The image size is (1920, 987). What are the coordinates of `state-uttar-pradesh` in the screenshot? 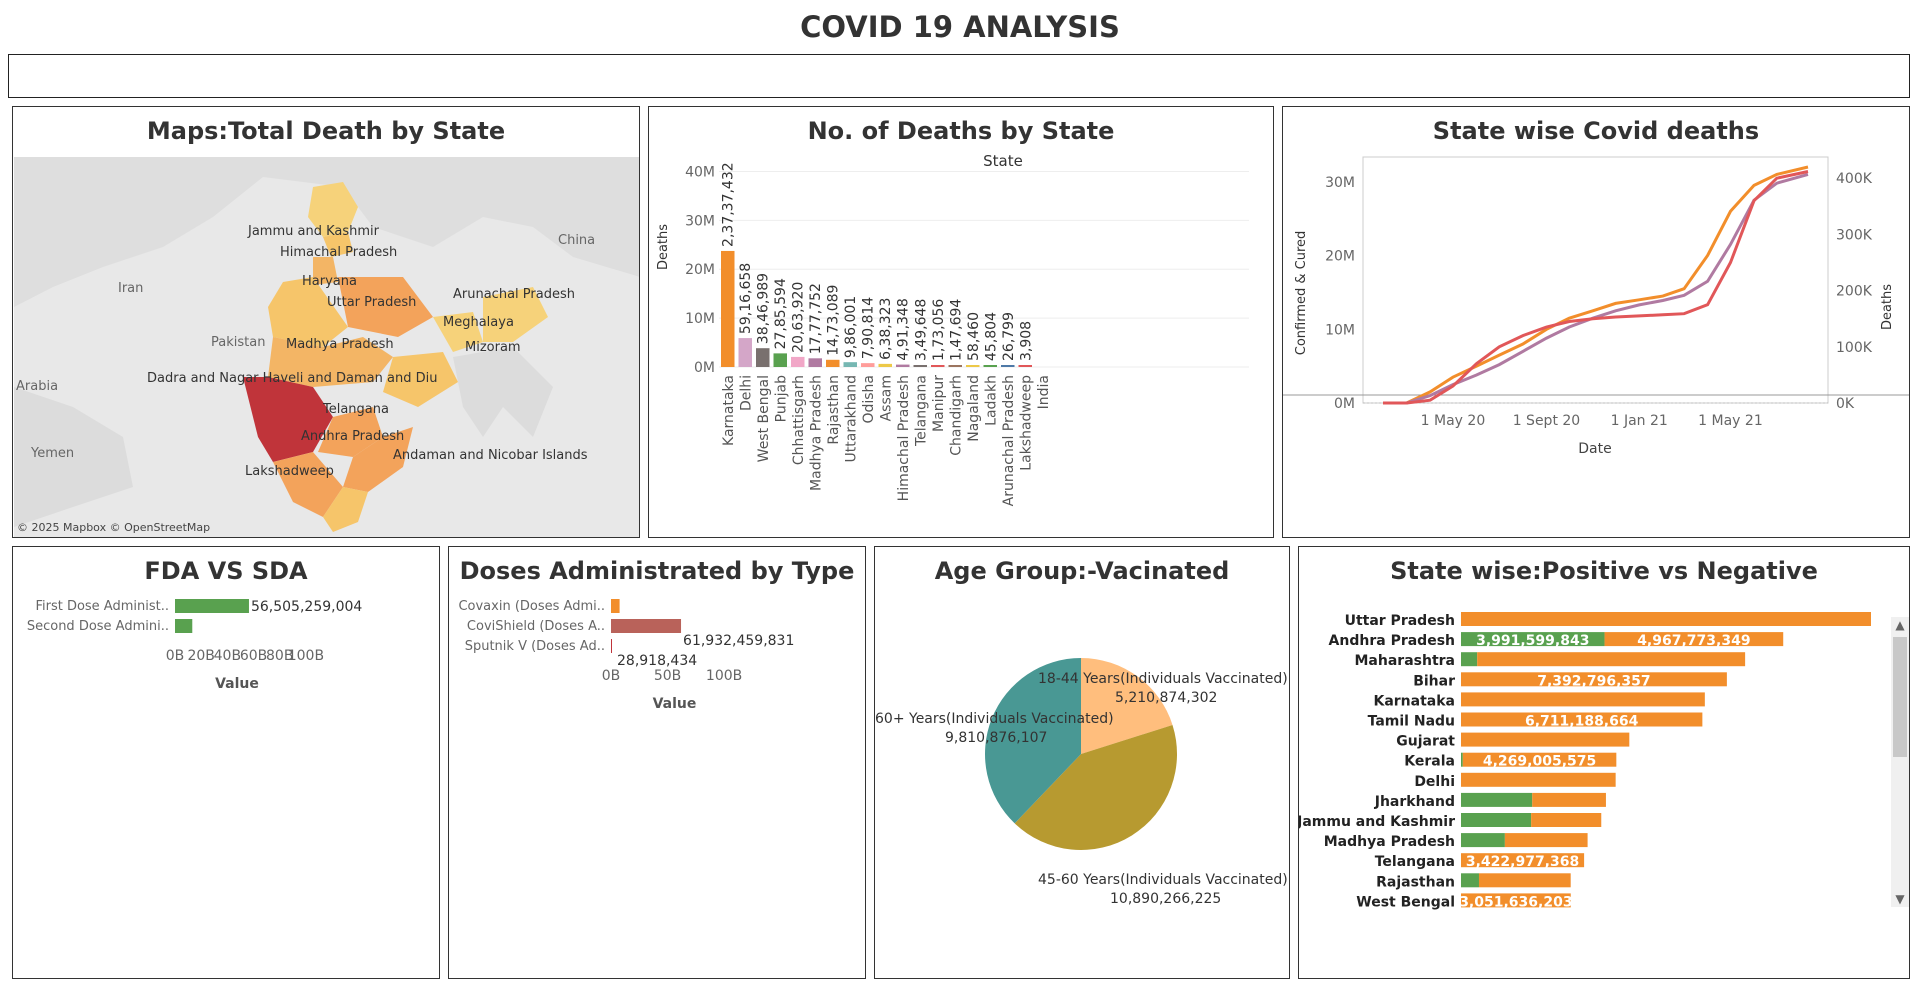 It's located at (385, 307).